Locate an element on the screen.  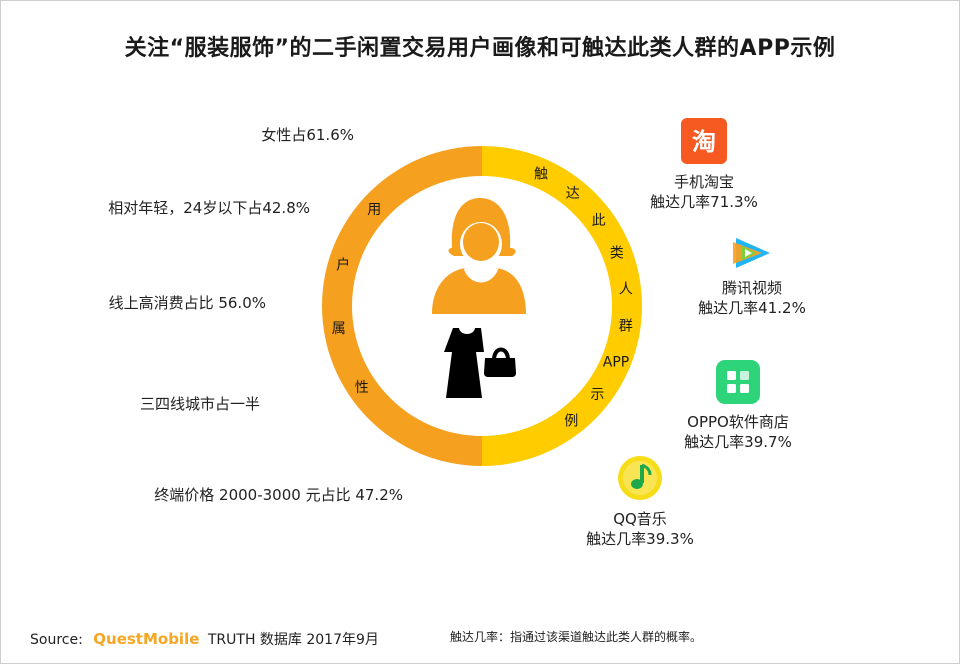
ring-left-label-char-1: 户 is located at coordinates (343, 264).